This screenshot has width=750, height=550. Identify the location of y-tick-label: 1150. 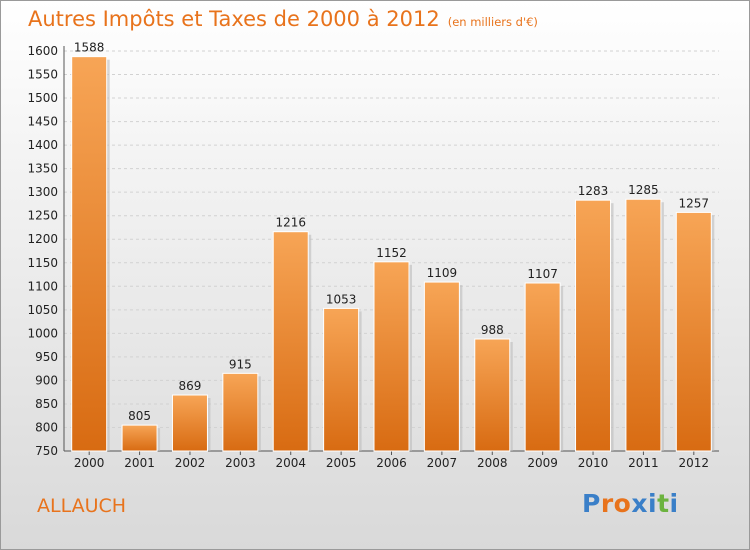
(42, 263).